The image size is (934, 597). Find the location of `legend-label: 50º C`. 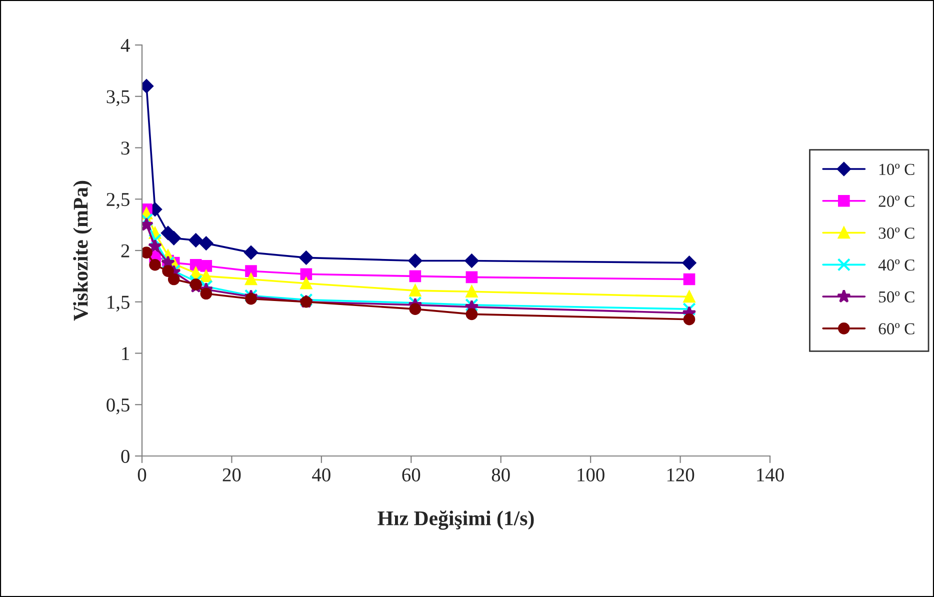

legend-label: 50º C is located at coordinates (896, 297).